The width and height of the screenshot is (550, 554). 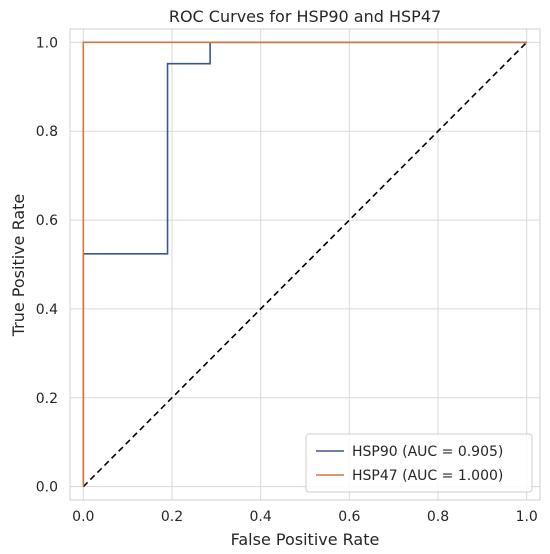 What do you see at coordinates (305, 16) in the screenshot?
I see `chart-title: ROC Curves for HSP90 and HSP47` at bounding box center [305, 16].